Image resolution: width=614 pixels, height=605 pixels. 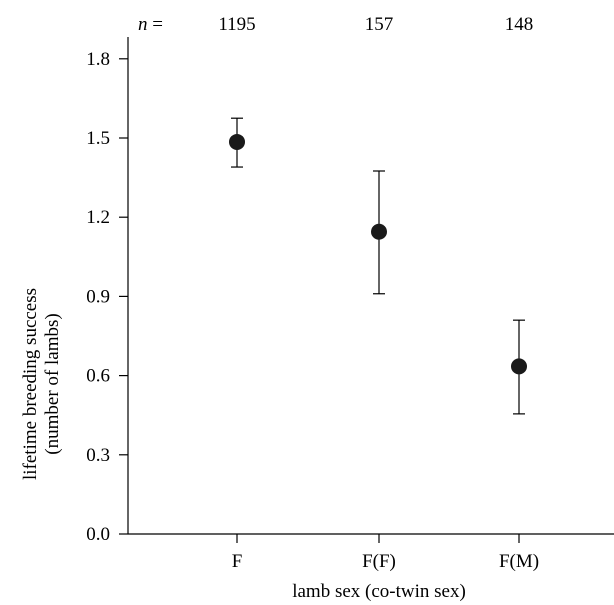 I want to click on y-axis-title-line2: (number of lambs), so click(x=52, y=383).